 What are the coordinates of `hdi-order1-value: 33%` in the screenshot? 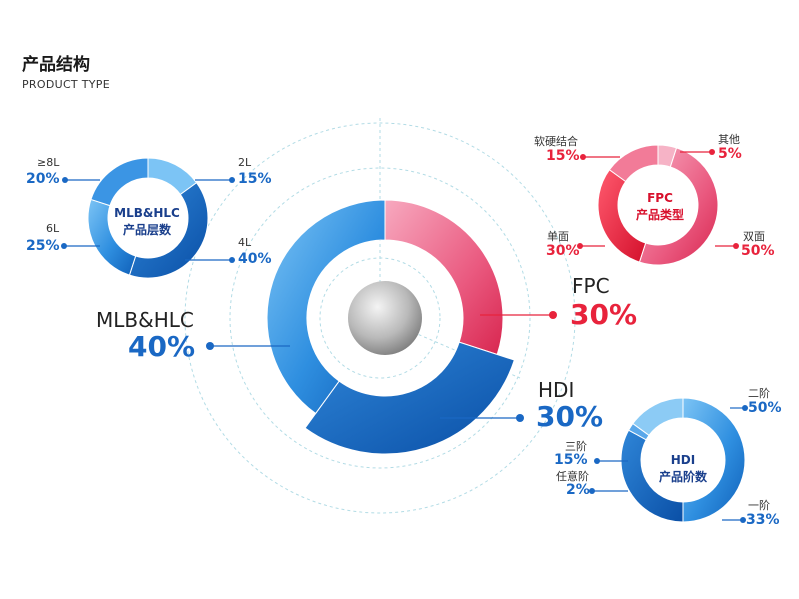 It's located at (763, 520).